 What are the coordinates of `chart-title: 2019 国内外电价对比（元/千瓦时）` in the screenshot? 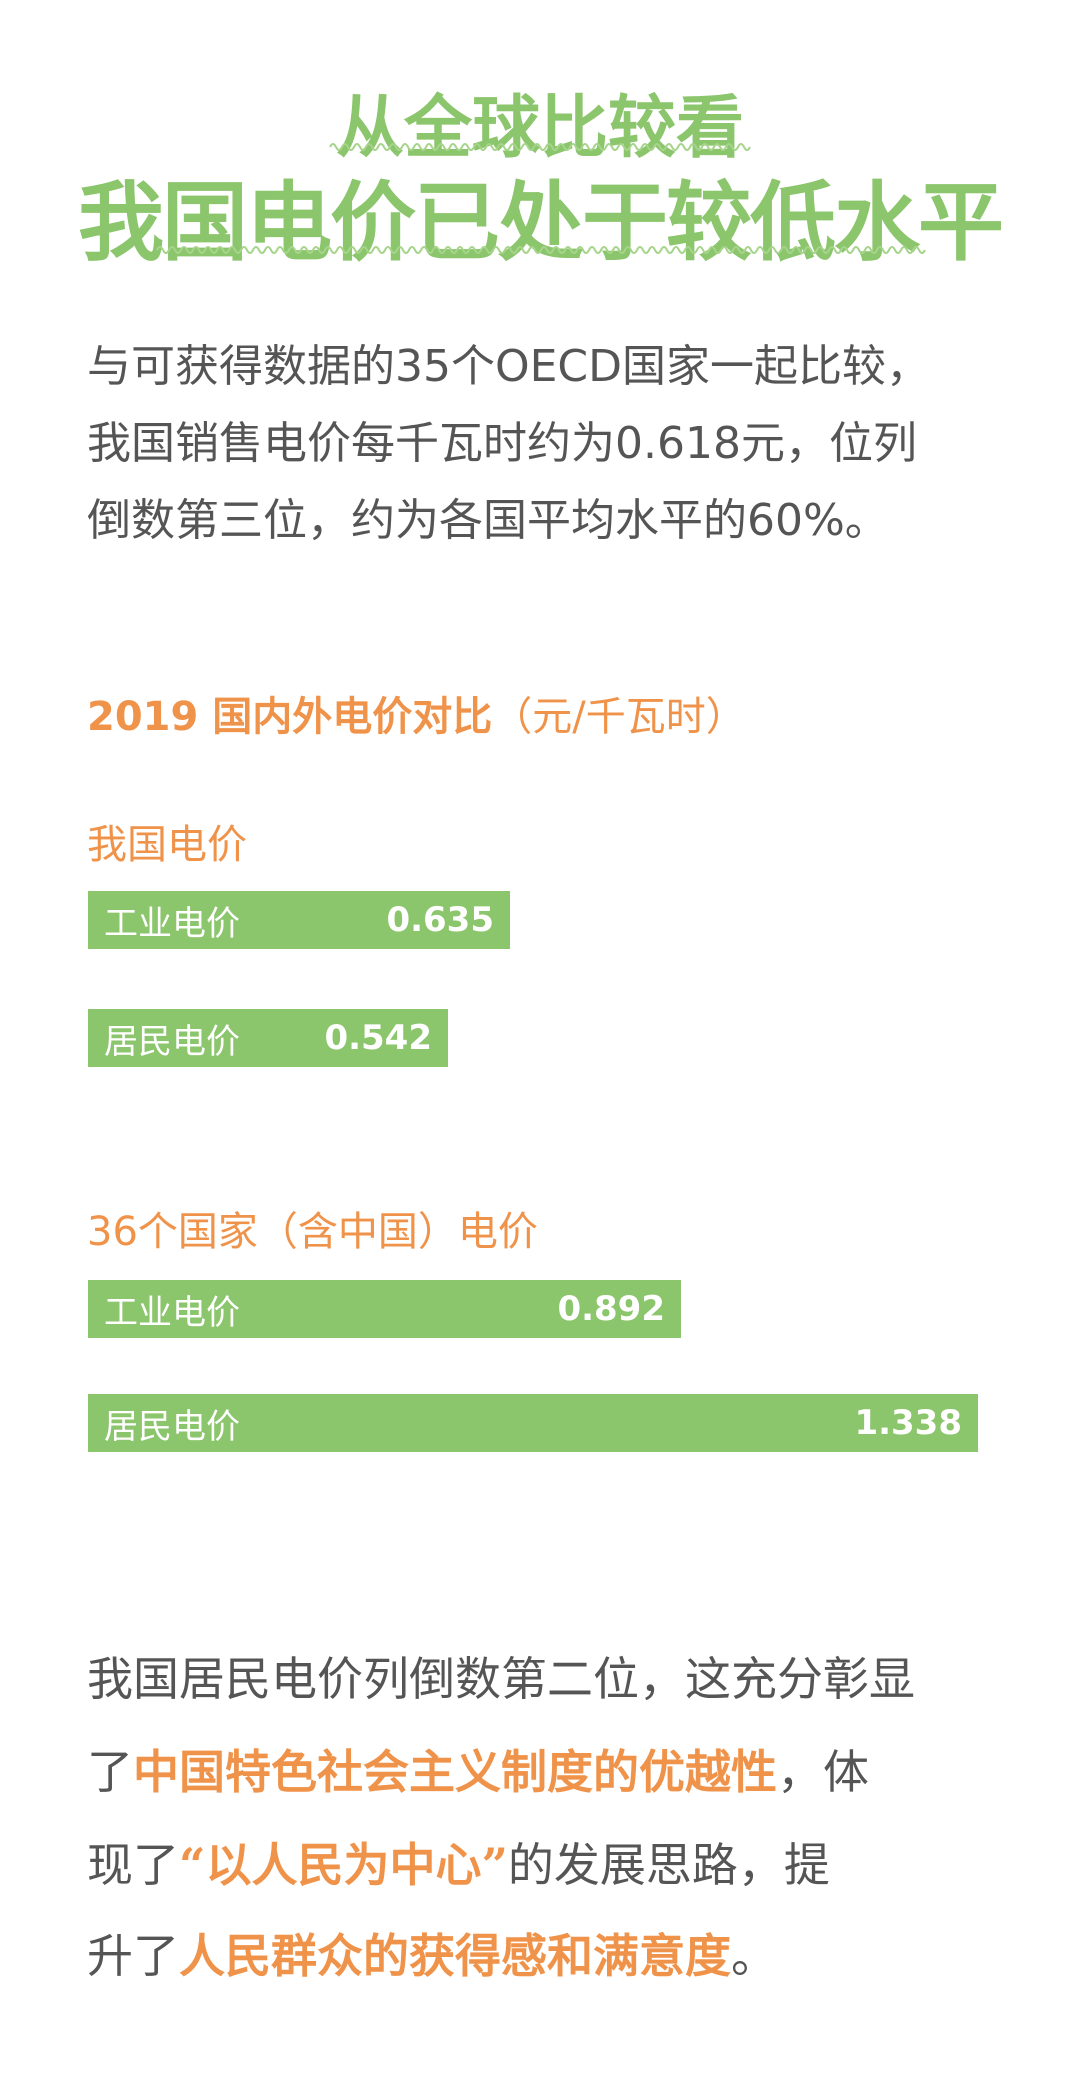 It's located at (416, 713).